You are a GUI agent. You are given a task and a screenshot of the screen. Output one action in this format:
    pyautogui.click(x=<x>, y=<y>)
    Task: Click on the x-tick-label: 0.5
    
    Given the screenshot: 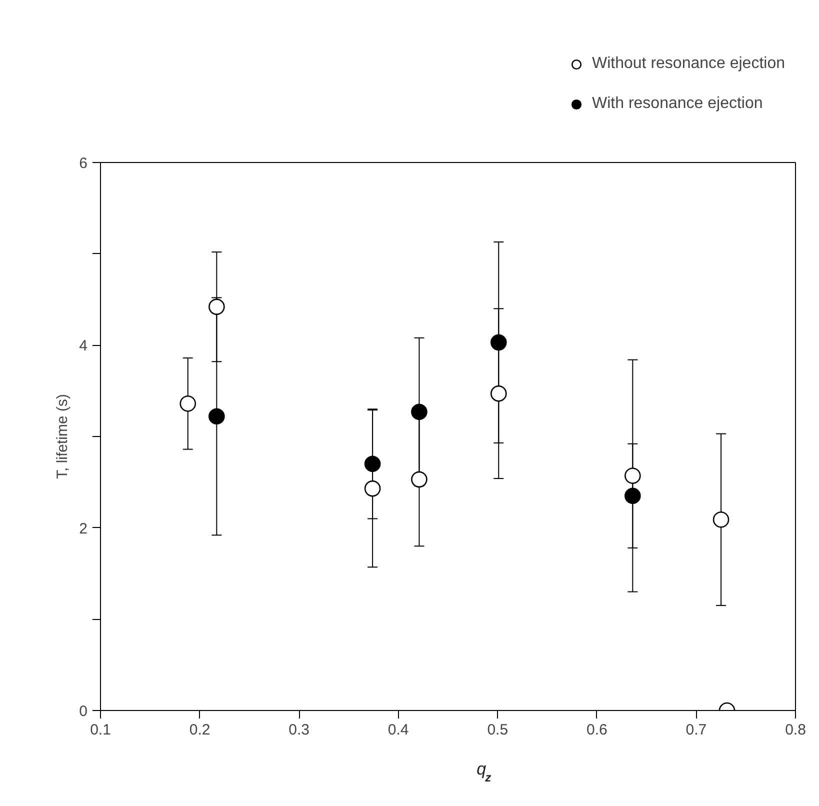 What is the action you would take?
    pyautogui.click(x=497, y=730)
    